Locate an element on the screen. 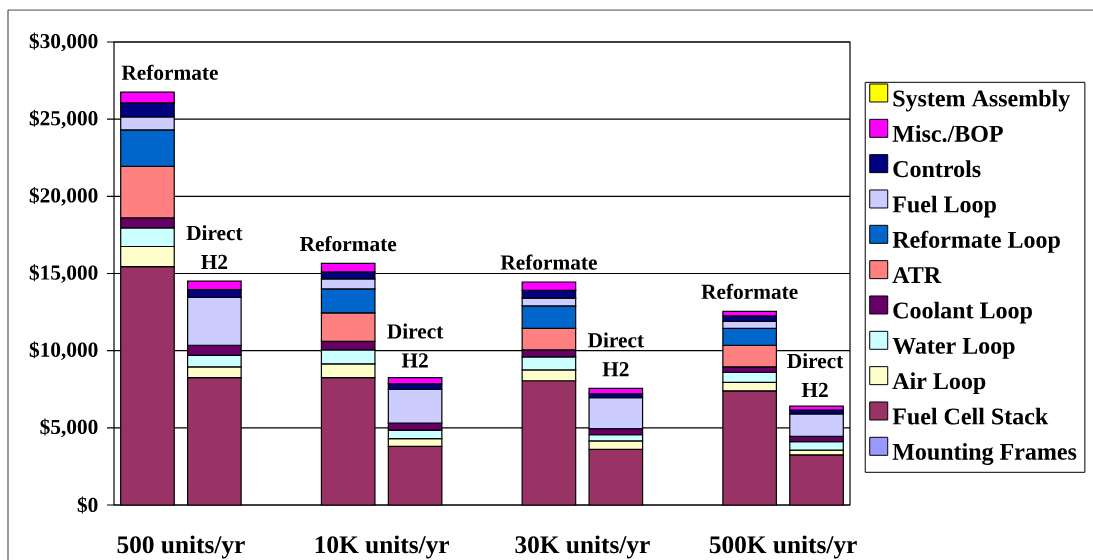 Image resolution: width=1093 pixels, height=560 pixels. y-tick-label: $10,000 is located at coordinates (63, 351).